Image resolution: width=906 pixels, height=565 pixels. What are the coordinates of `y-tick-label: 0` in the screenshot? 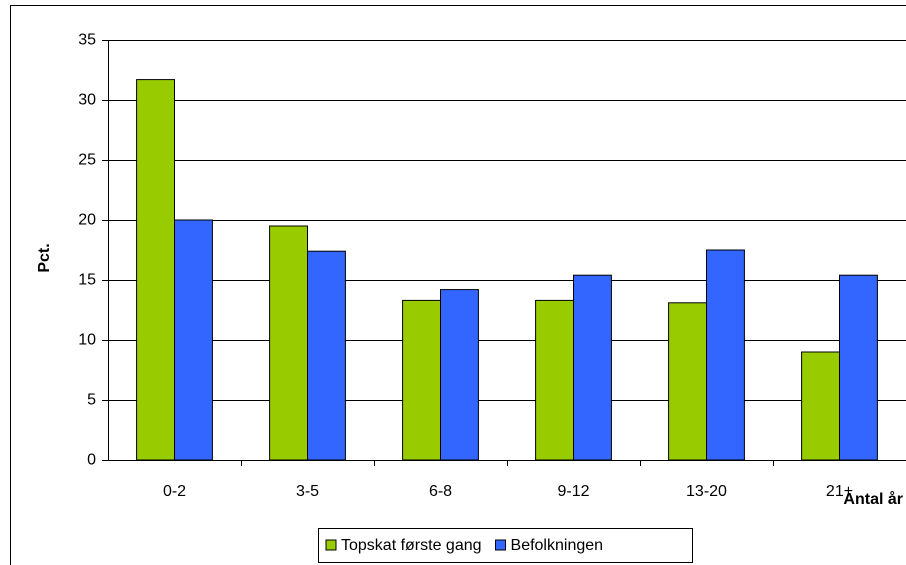 It's located at (91, 460).